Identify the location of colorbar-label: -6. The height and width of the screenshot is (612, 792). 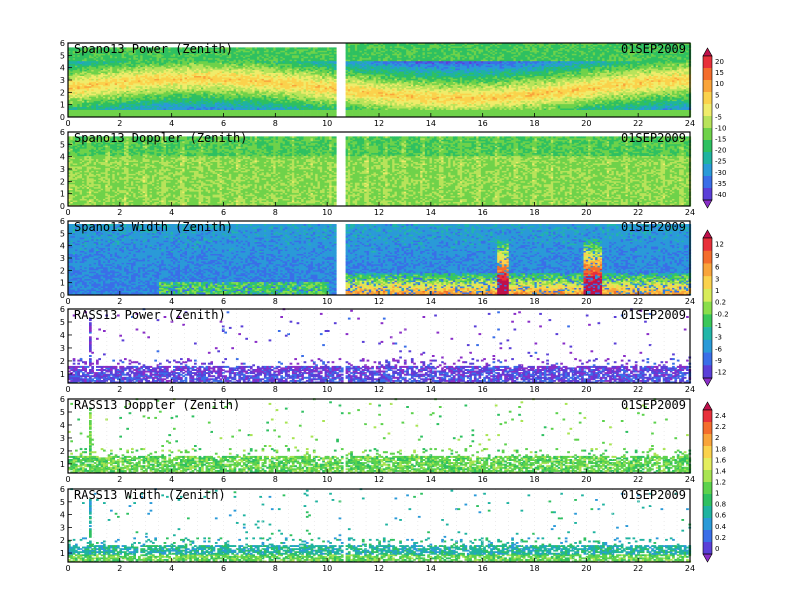
(719, 349).